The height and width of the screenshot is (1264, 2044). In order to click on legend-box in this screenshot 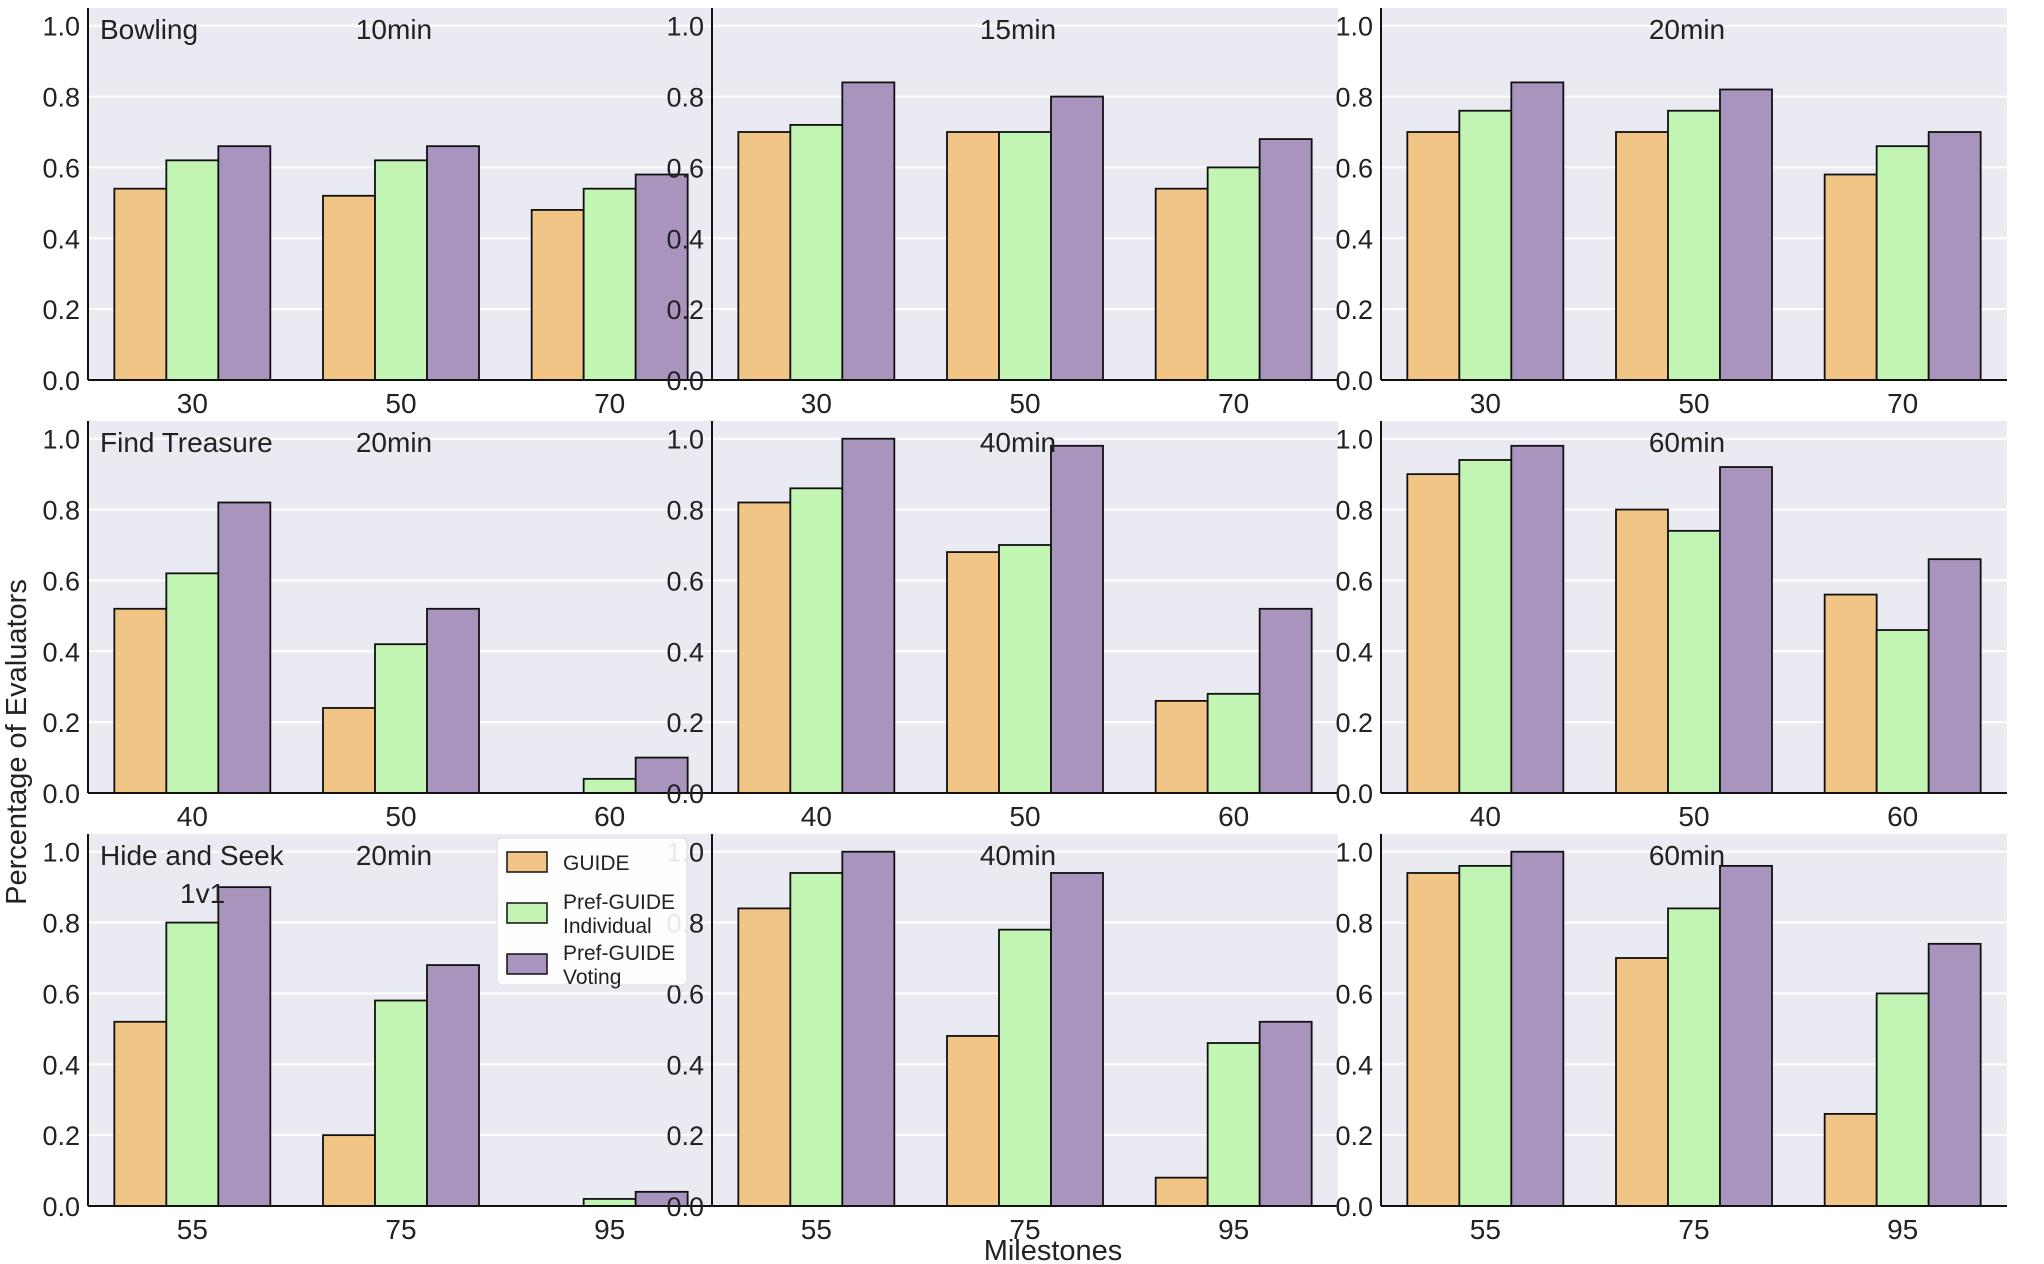, I will do `click(592, 911)`.